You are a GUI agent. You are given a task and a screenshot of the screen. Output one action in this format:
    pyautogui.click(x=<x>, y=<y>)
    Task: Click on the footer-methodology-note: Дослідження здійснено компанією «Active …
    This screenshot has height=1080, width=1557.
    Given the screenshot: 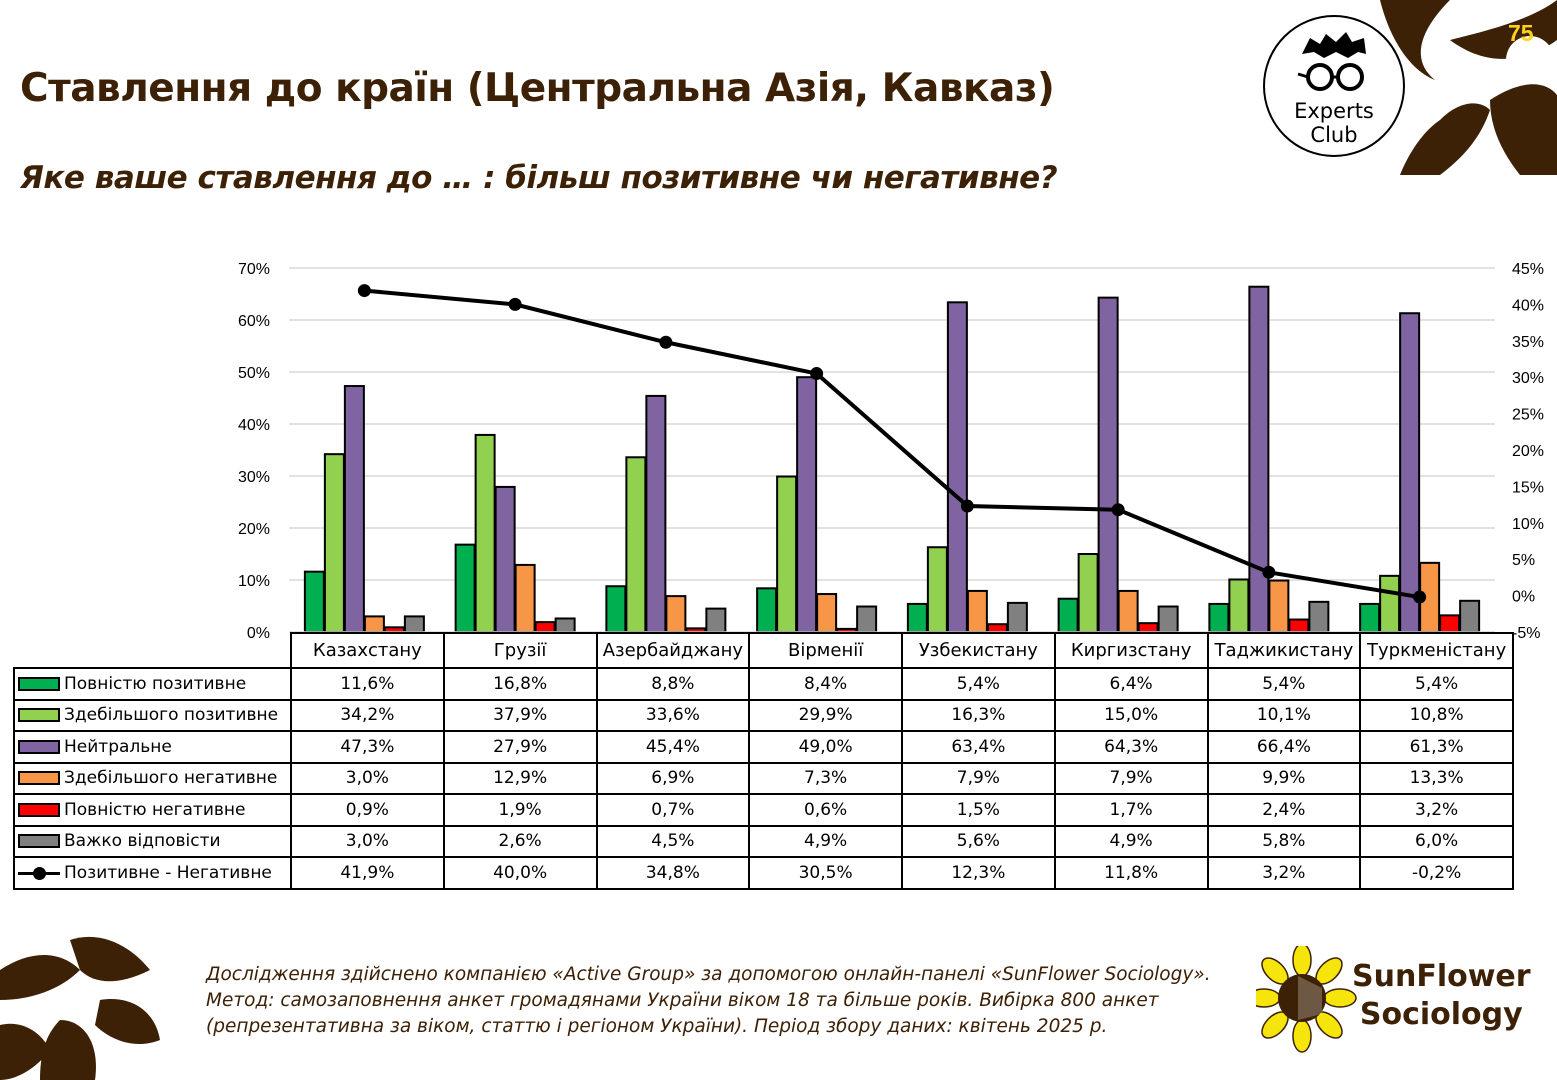 What is the action you would take?
    pyautogui.click(x=708, y=1000)
    